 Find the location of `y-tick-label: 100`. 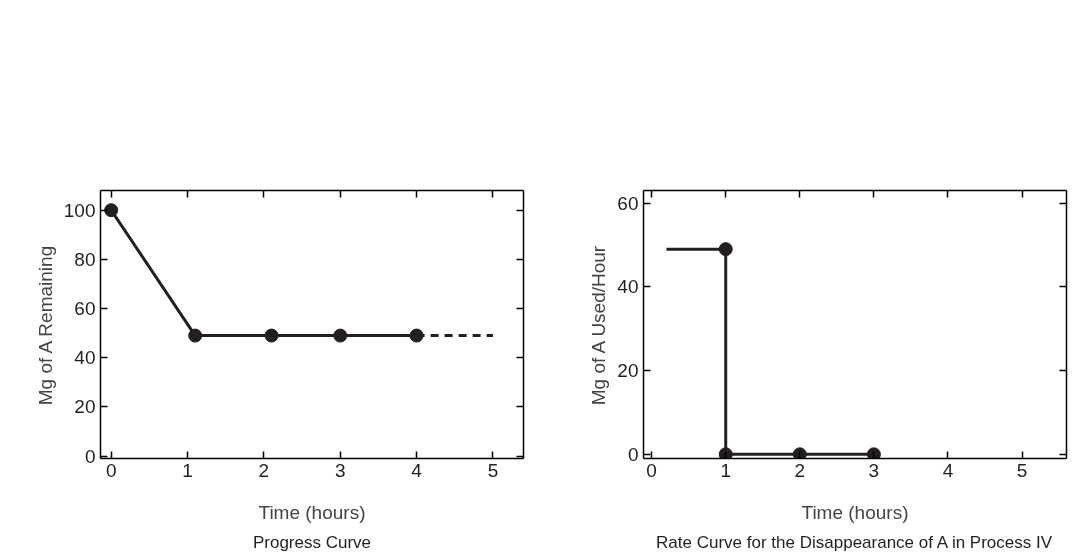

y-tick-label: 100 is located at coordinates (79, 210).